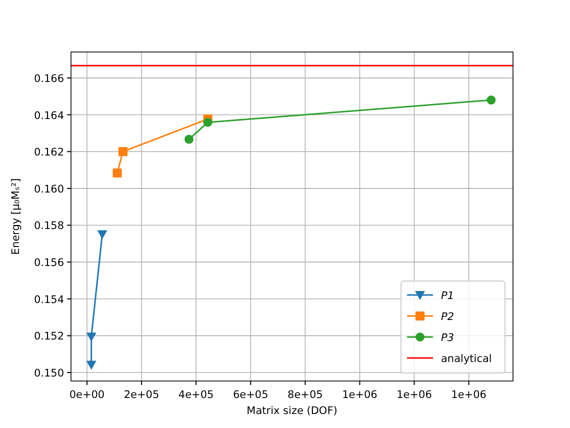 The width and height of the screenshot is (570, 428). Describe the element at coordinates (196, 395) in the screenshot. I see `x-tick-label: 4e+05` at that location.